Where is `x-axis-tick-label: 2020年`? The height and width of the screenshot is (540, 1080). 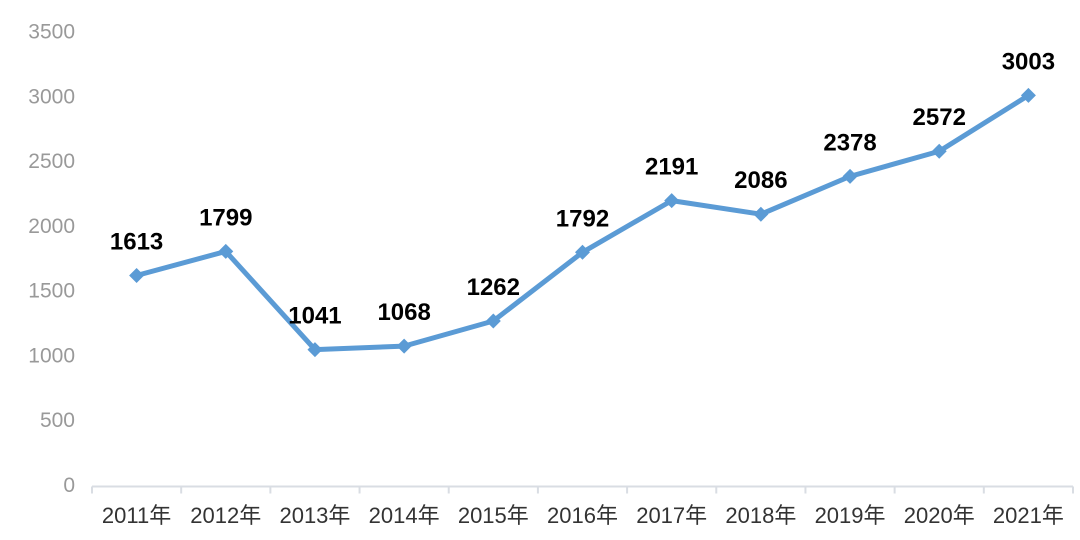 x-axis-tick-label: 2020年 is located at coordinates (939, 515).